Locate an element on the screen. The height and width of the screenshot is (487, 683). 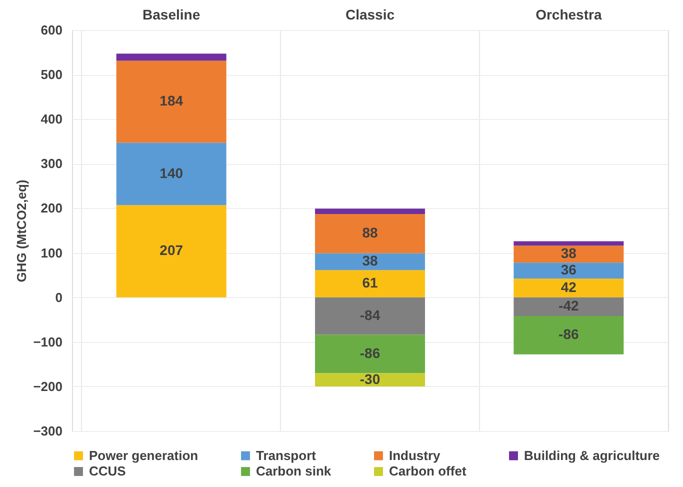
data-label: -84 is located at coordinates (370, 315).